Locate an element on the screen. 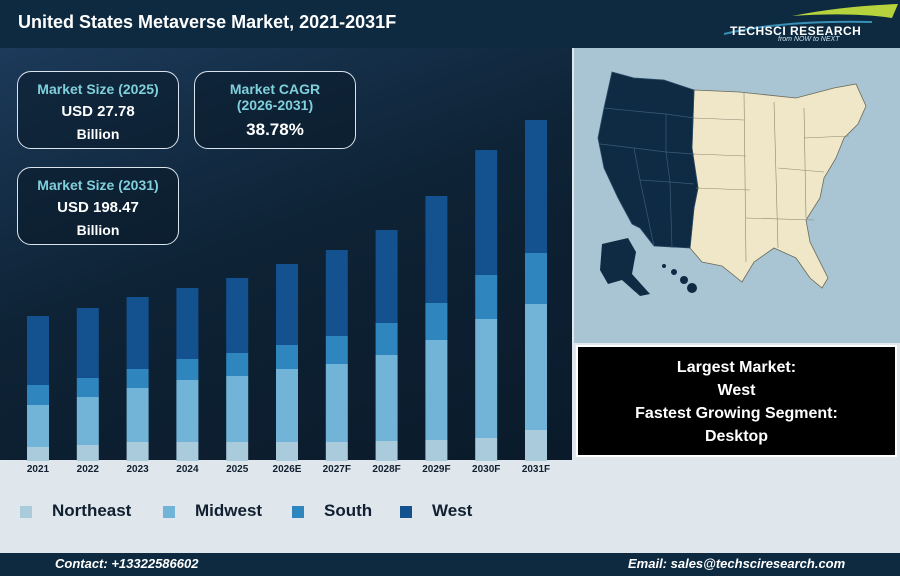 The height and width of the screenshot is (576, 900). map-region-other is located at coordinates (778, 186).